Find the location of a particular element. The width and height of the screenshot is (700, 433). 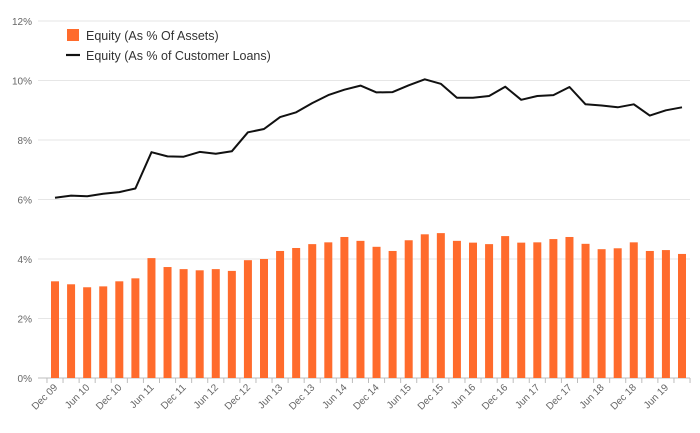

x-tick-label: Dec 09 is located at coordinates (45, 397).